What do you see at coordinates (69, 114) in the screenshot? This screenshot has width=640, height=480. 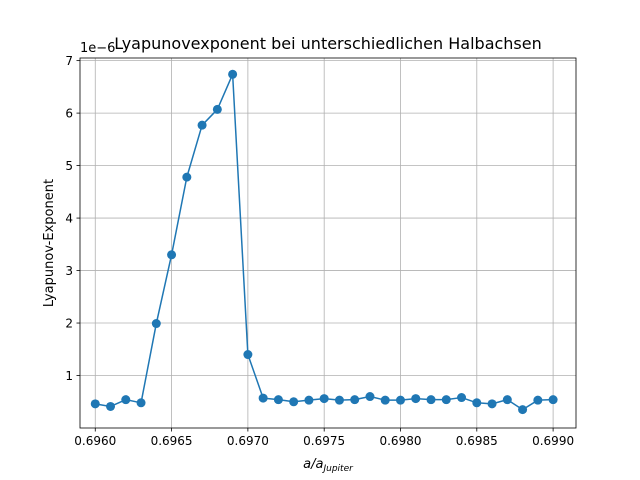 I see `y-tick-label: 6` at bounding box center [69, 114].